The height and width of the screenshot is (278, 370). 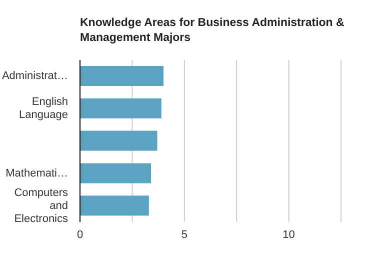 I want to click on y-tick-label: Computers and Electronics, so click(x=41, y=205).